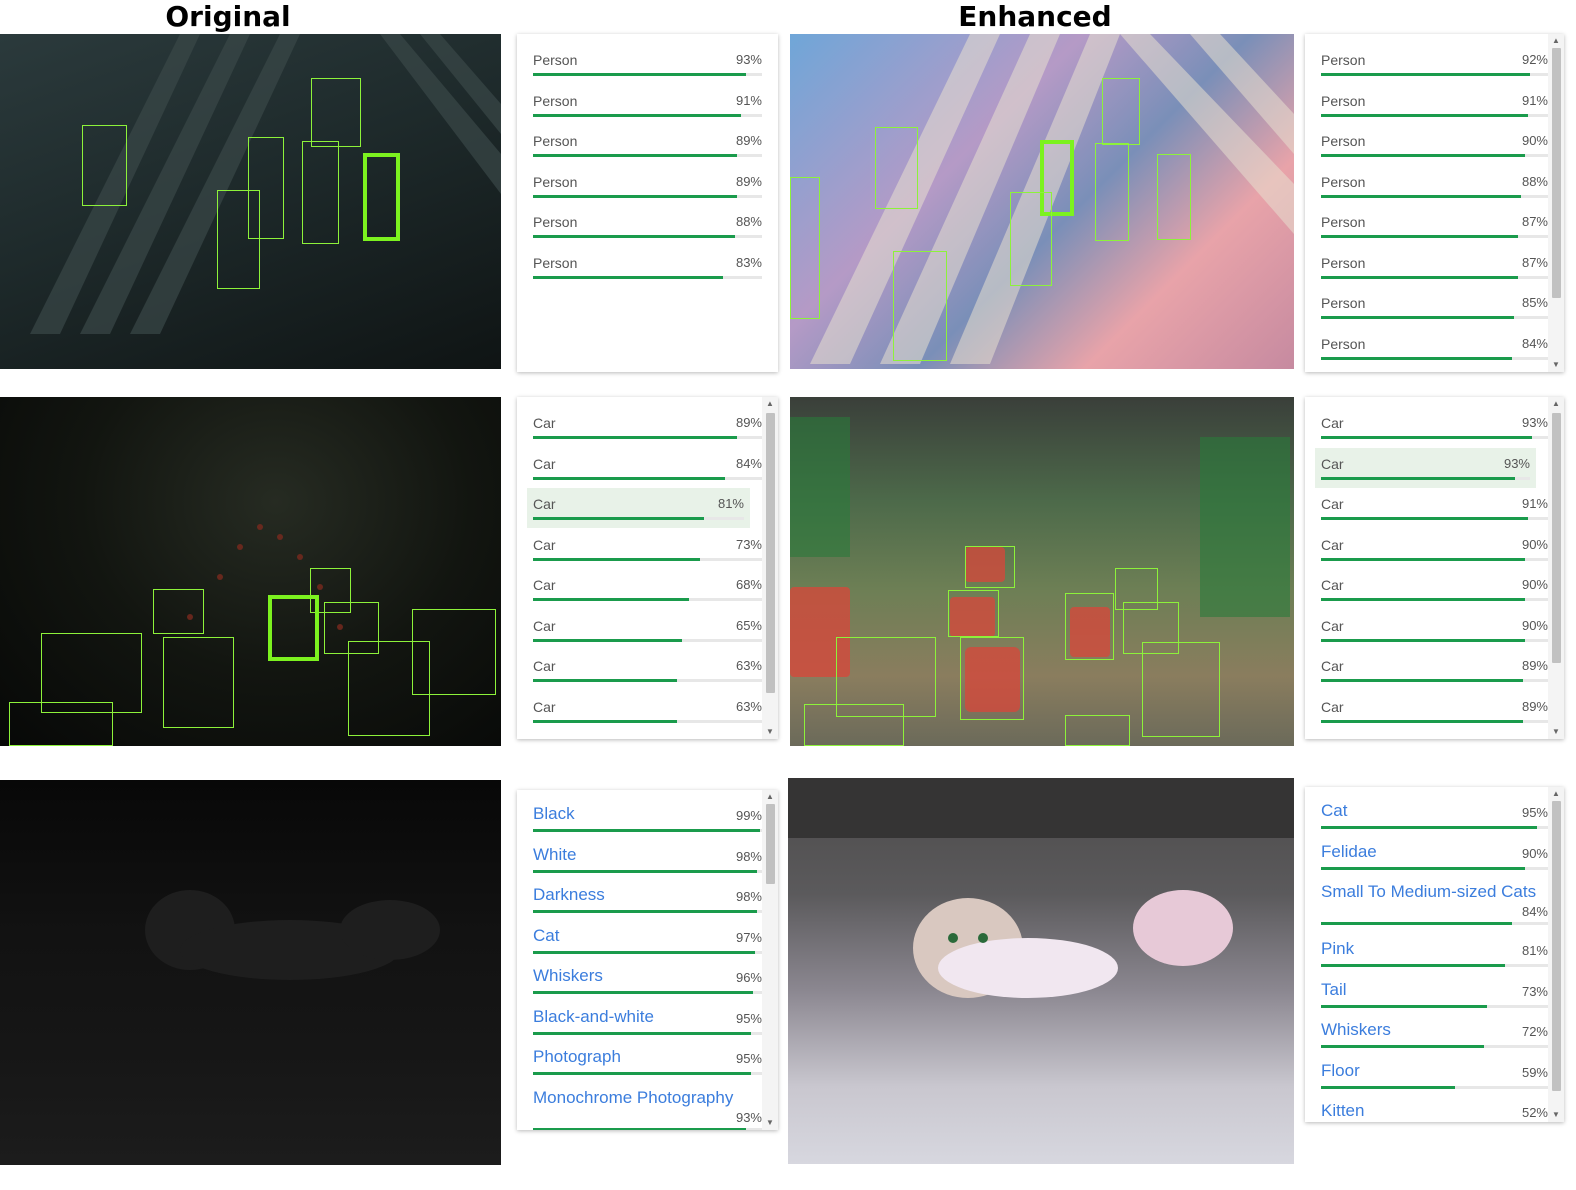  I want to click on result-label: Cat, so click(1334, 810).